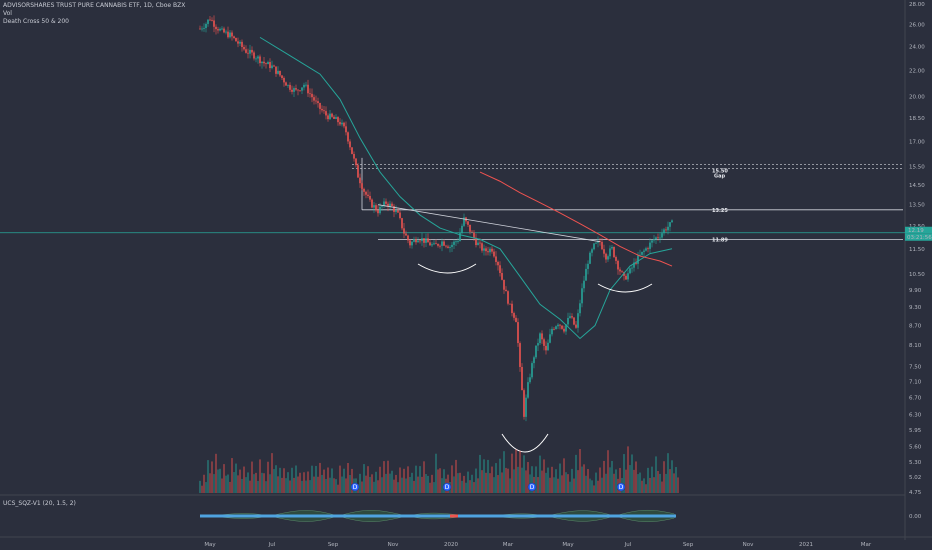  What do you see at coordinates (866, 545) in the screenshot?
I see `x-tick-label: Mar` at bounding box center [866, 545].